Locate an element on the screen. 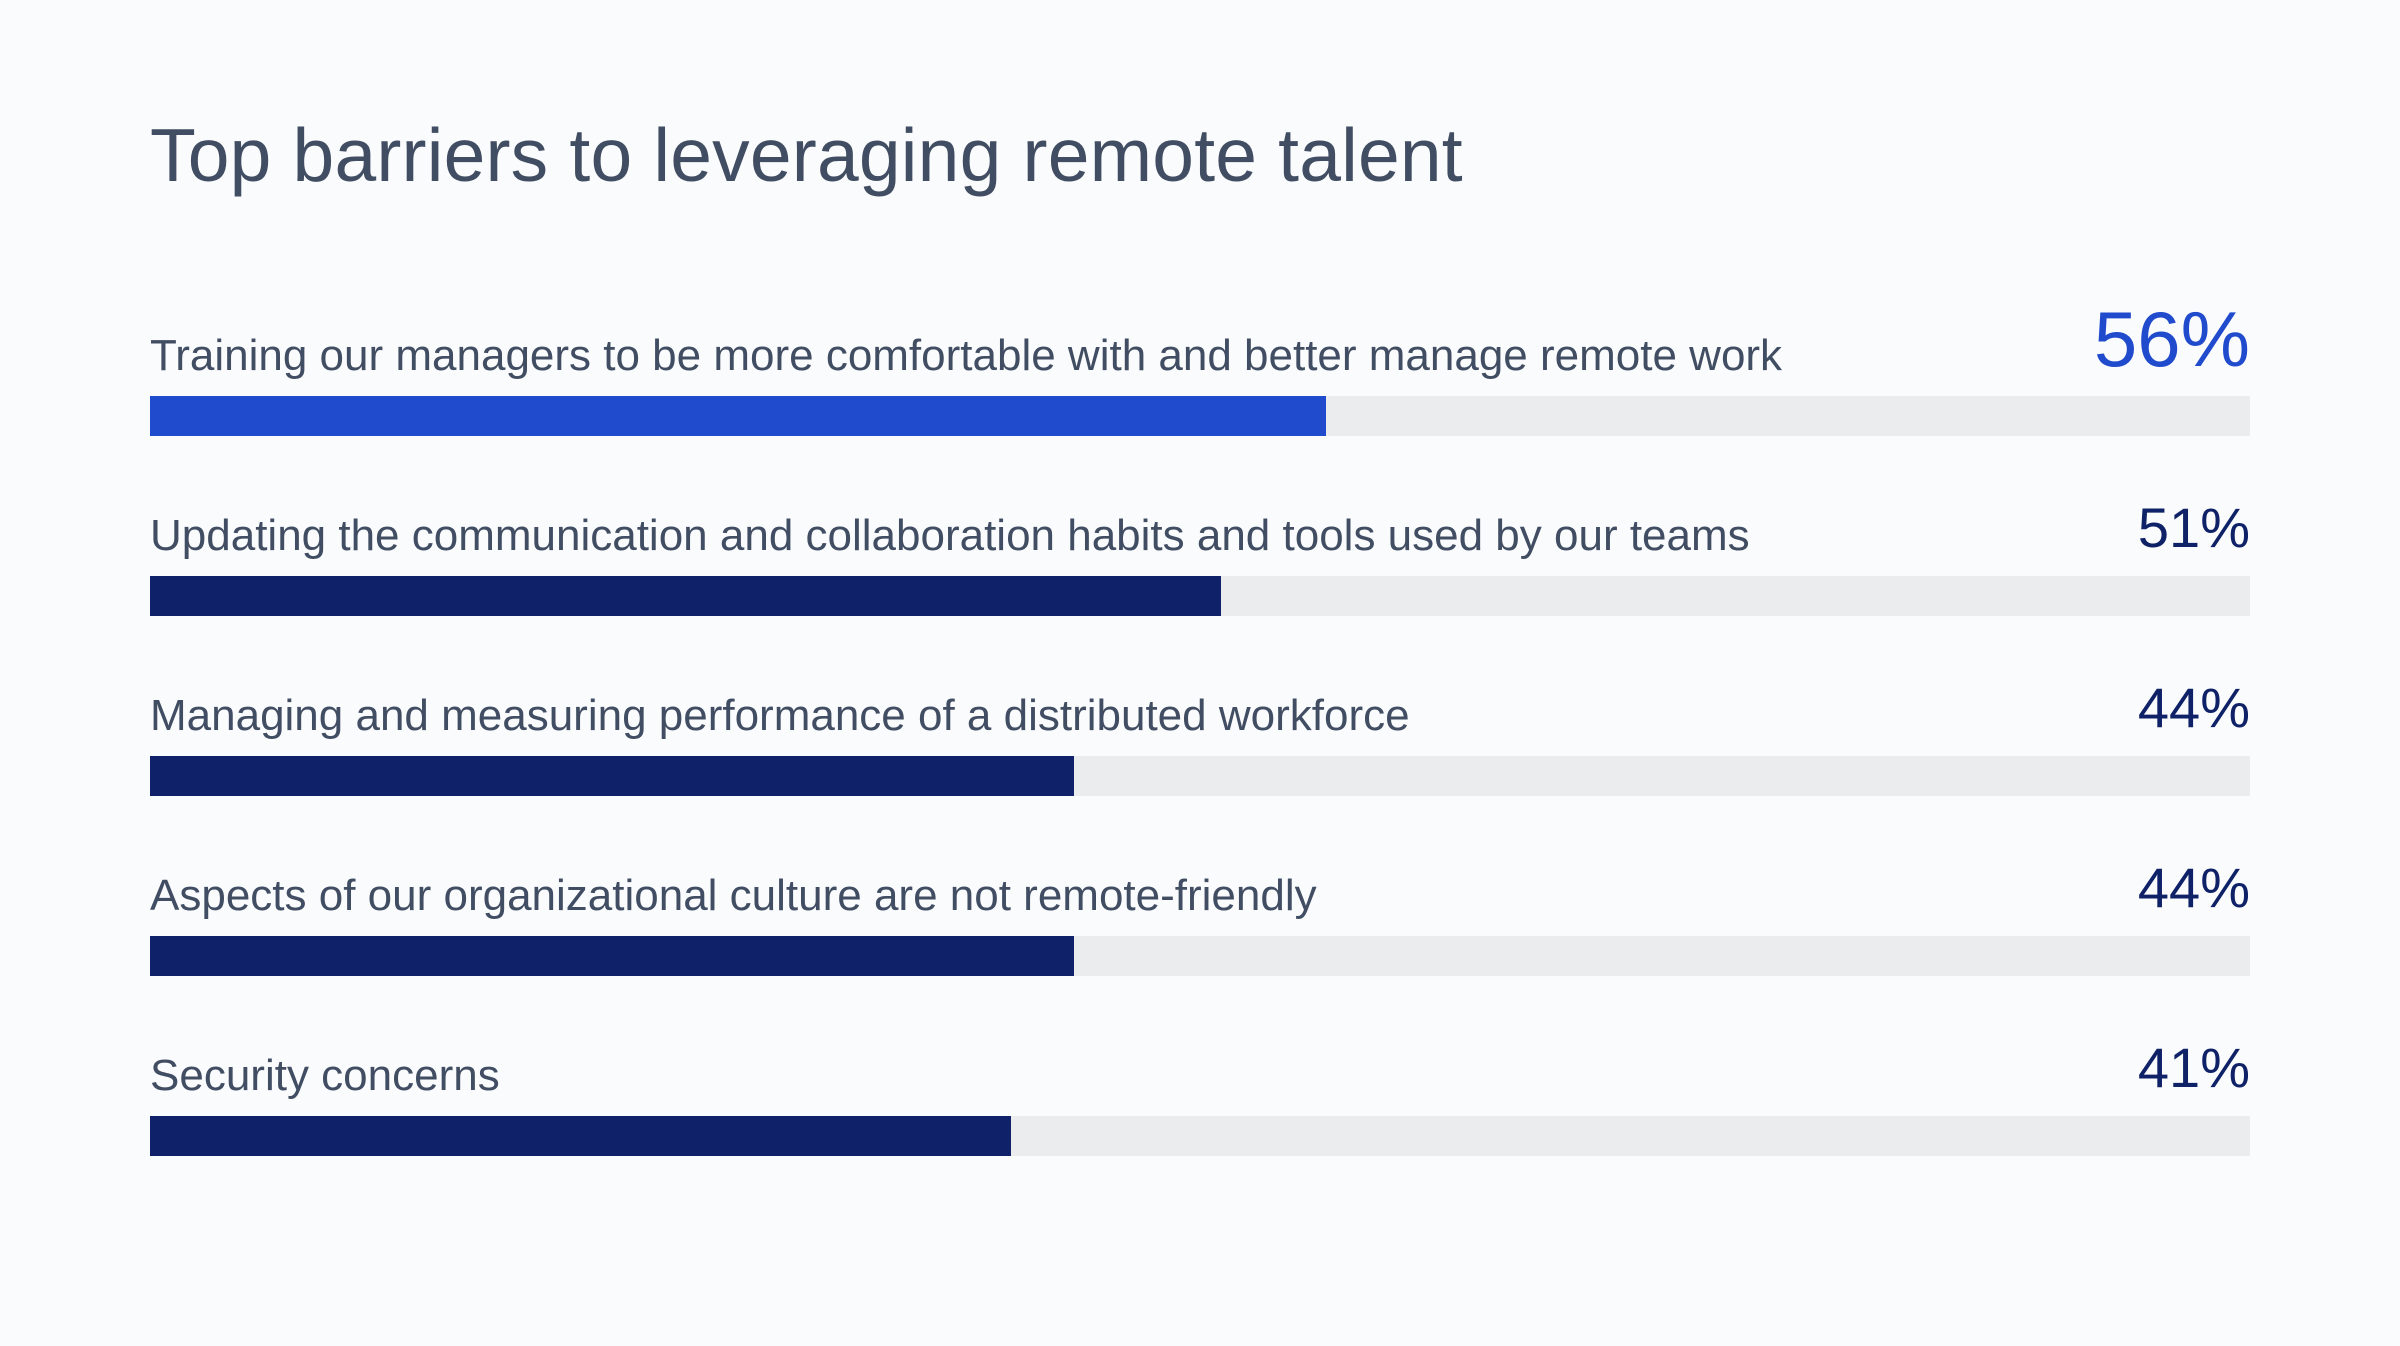 The image size is (2400, 1346). bar-value-label: 41% is located at coordinates (2193, 1067).